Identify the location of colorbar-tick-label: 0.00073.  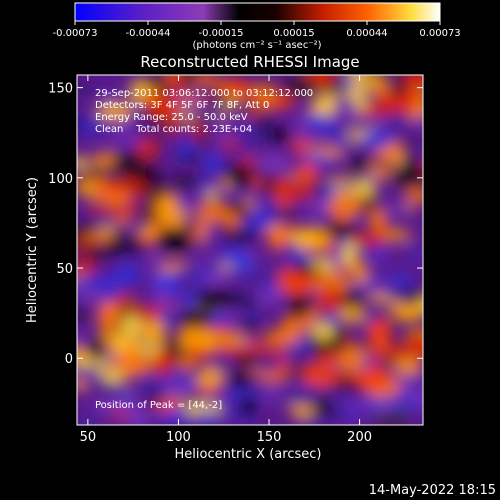
(439, 33).